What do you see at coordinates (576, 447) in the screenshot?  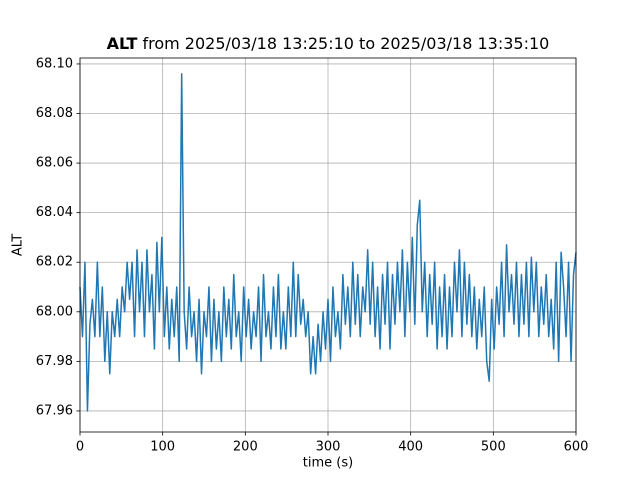 I see `x-tick-label: 600` at bounding box center [576, 447].